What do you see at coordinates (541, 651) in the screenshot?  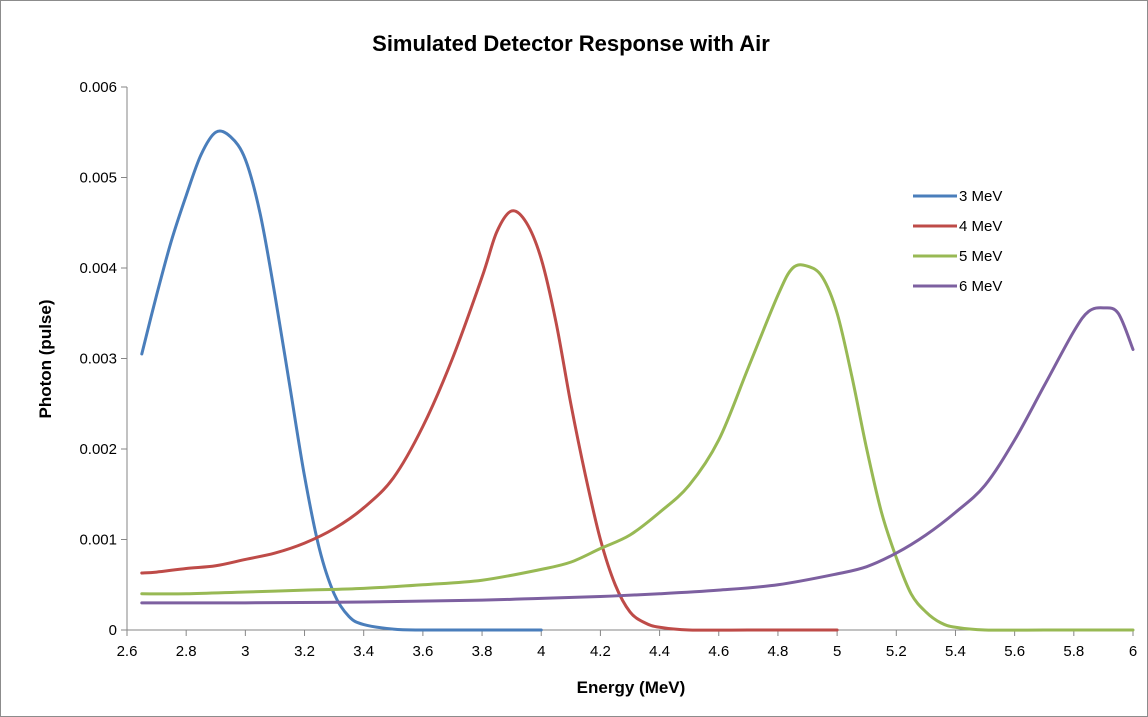 I see `x-tick-label: 4` at bounding box center [541, 651].